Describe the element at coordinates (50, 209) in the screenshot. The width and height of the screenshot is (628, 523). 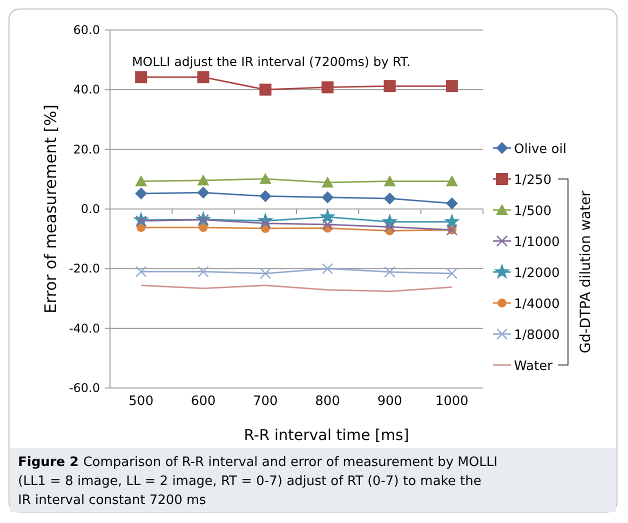
I see `y-axis-title: Error of measurement [%]` at that location.